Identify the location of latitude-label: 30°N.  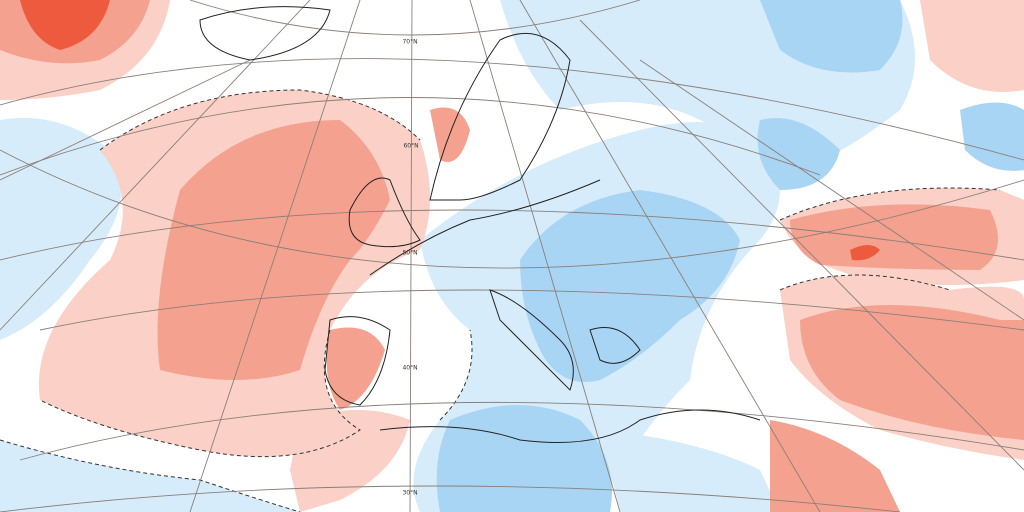
(409, 493).